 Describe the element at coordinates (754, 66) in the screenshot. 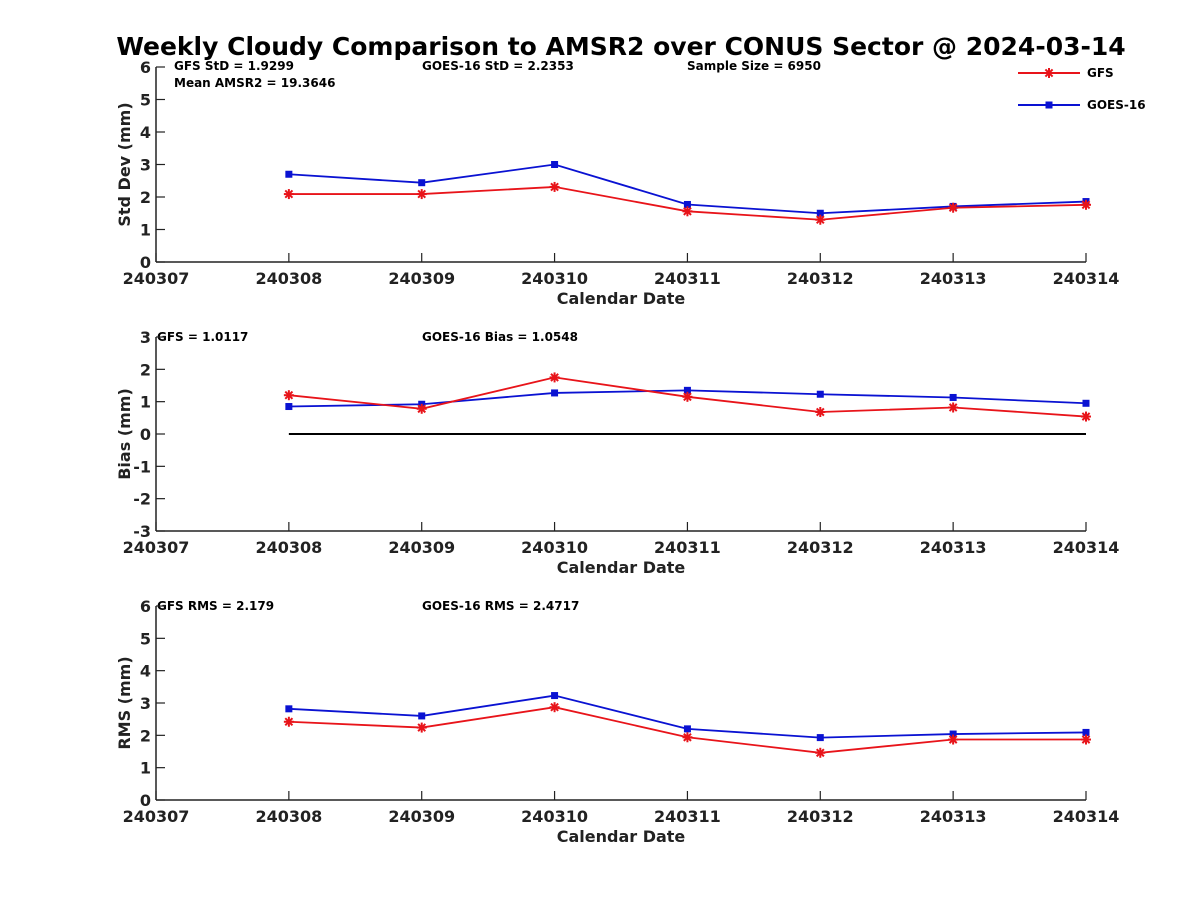

I see `sample-size-annotation: Sample Size = 6950` at that location.